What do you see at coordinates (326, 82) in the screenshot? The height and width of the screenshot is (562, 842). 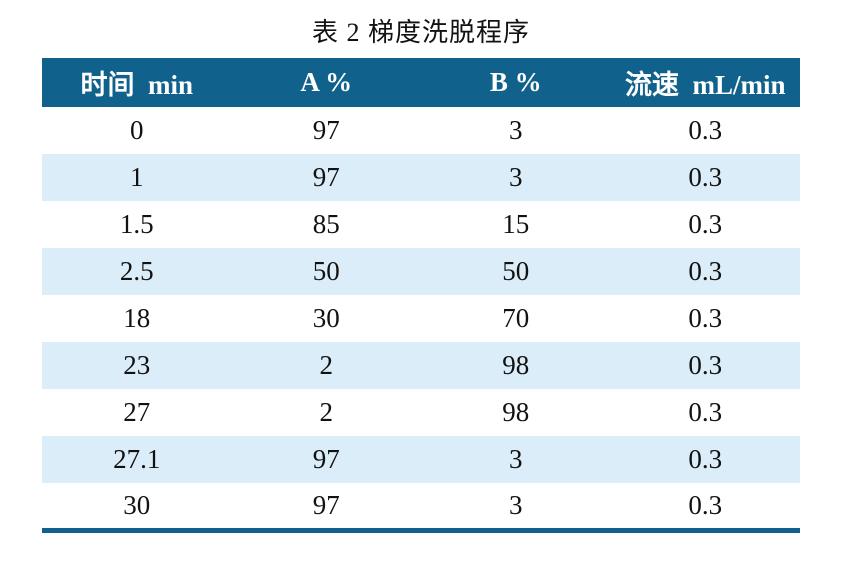 I see `col-header-a-pct: A %` at bounding box center [326, 82].